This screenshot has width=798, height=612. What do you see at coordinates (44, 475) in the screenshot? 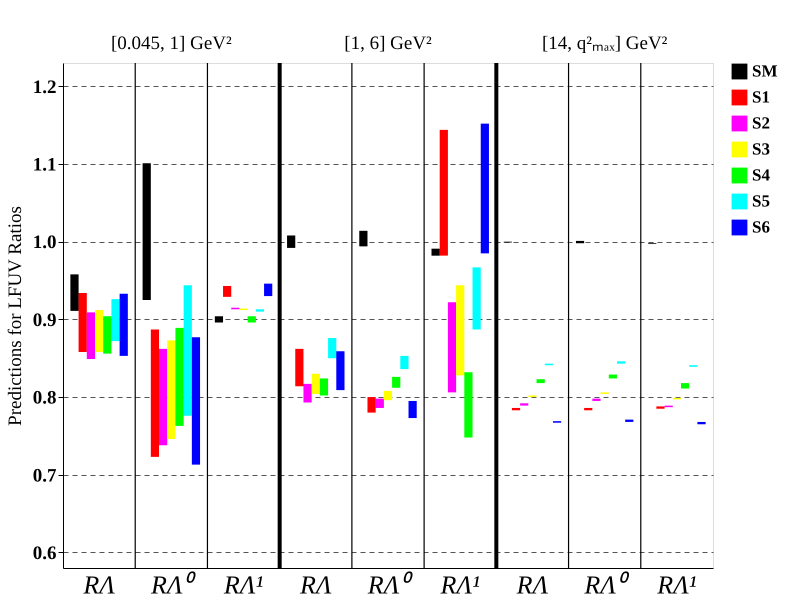
I see `y-tick-label: 0.7` at bounding box center [44, 475].